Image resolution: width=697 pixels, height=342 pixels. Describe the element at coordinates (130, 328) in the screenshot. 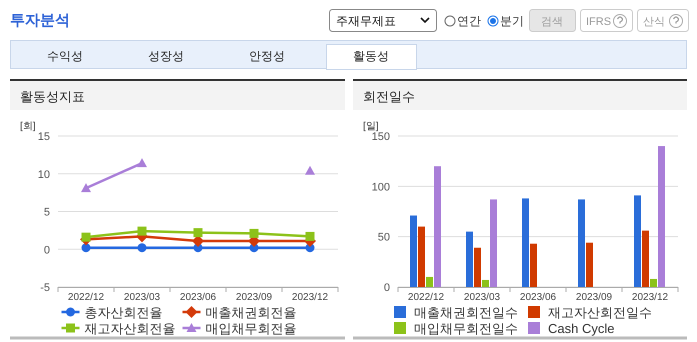

I see `legend-label: 재고자산회전율` at that location.